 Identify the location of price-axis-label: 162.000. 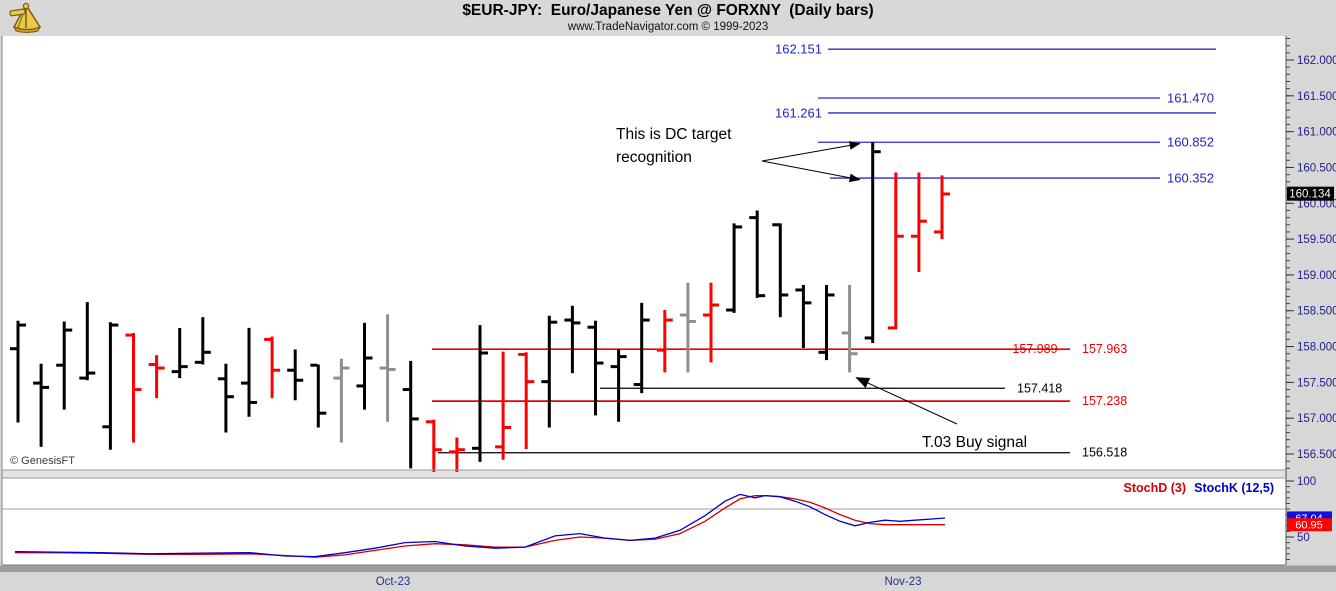
(1316, 61).